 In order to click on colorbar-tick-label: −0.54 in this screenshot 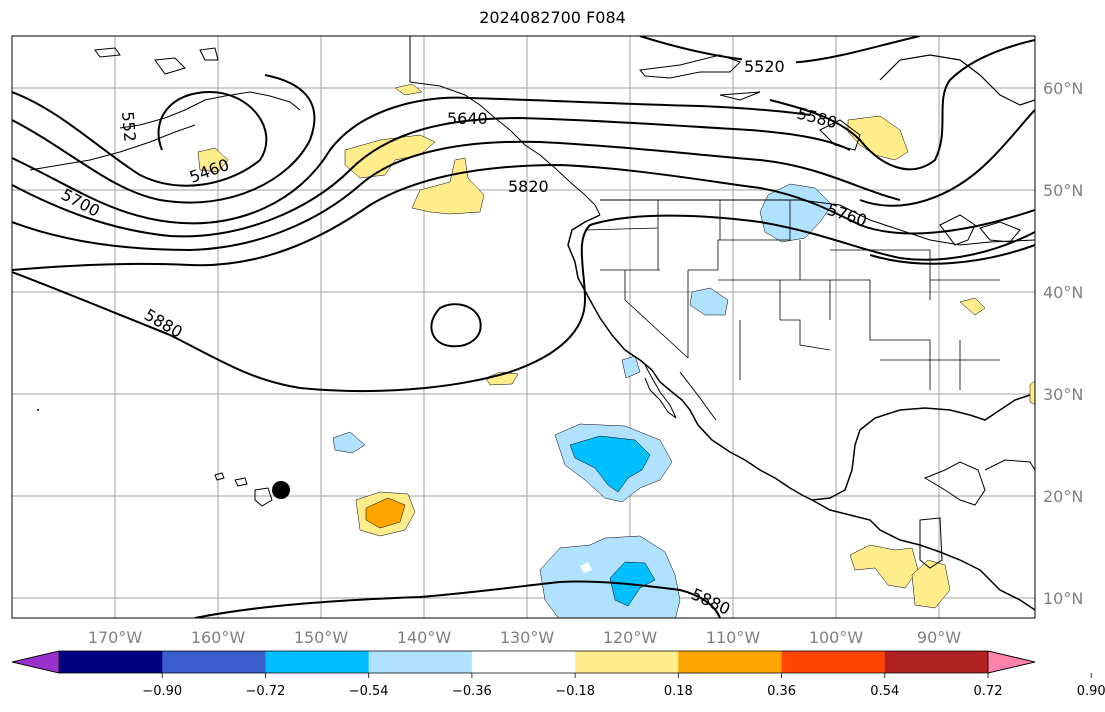, I will do `click(369, 691)`.